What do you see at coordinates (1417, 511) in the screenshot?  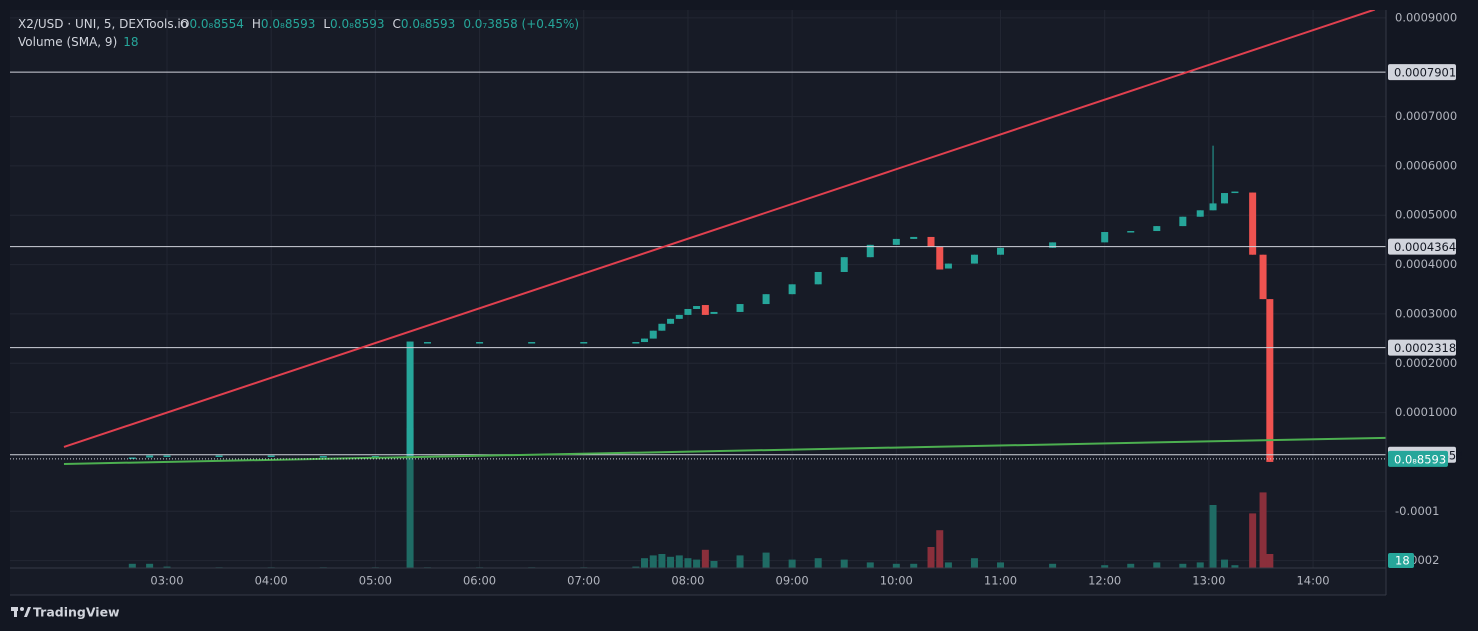 I see `y-tick-label: -0.0001` at bounding box center [1417, 511].